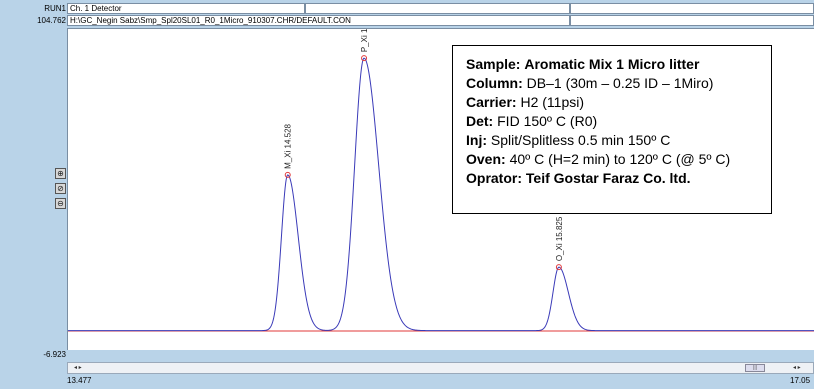 The image size is (814, 389). What do you see at coordinates (79, 380) in the screenshot?
I see `x-min-label: 13.477` at bounding box center [79, 380].